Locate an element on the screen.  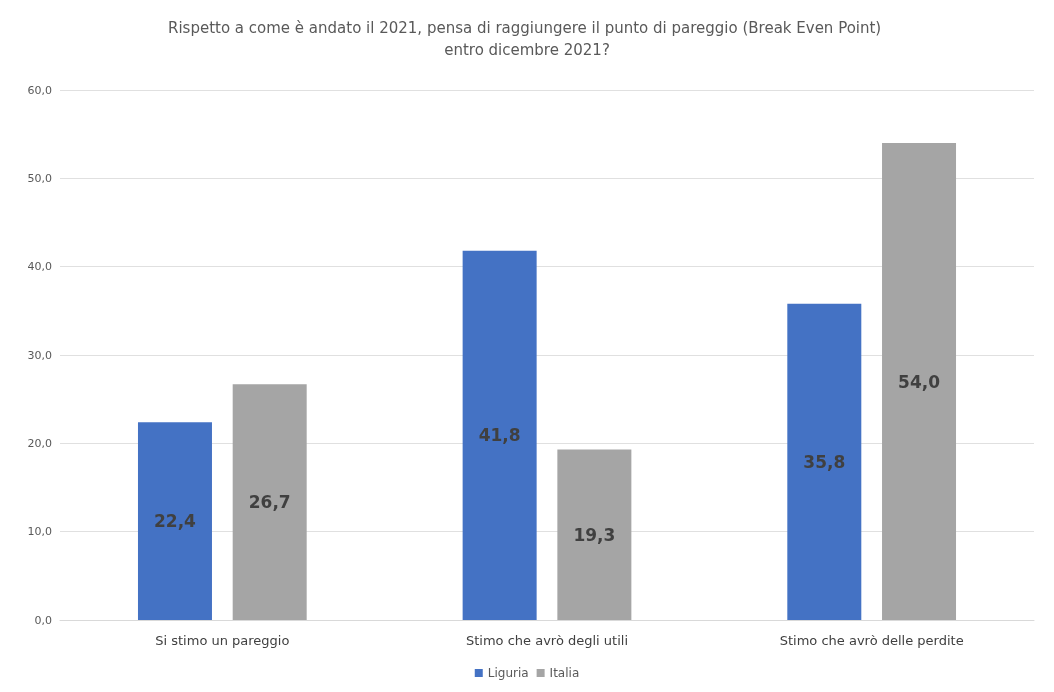
y-tick-label: 60,0 is located at coordinates (39, 90).